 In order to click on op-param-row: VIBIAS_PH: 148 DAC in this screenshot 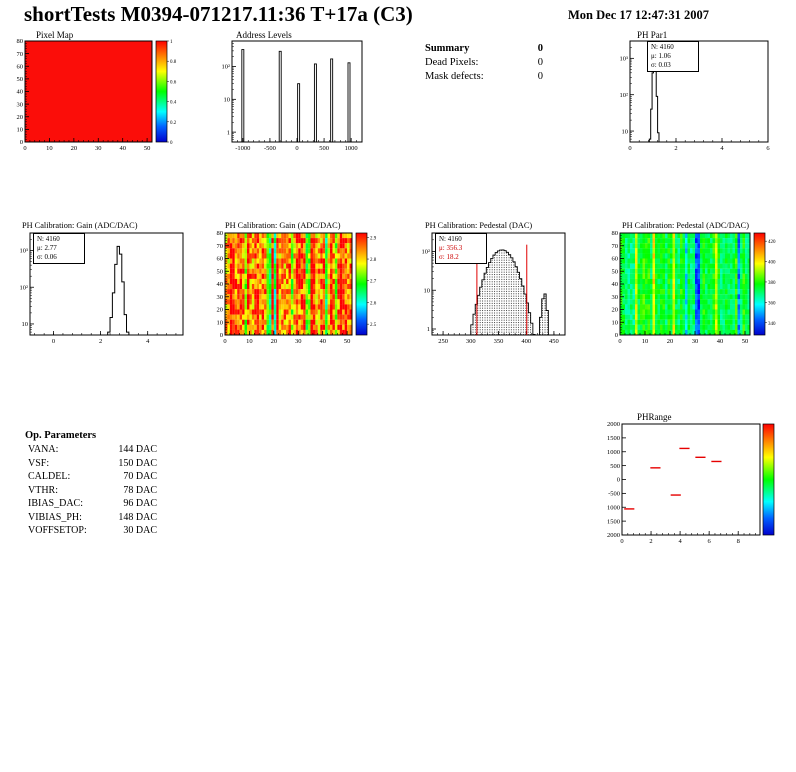, I will do `click(91, 518)`.